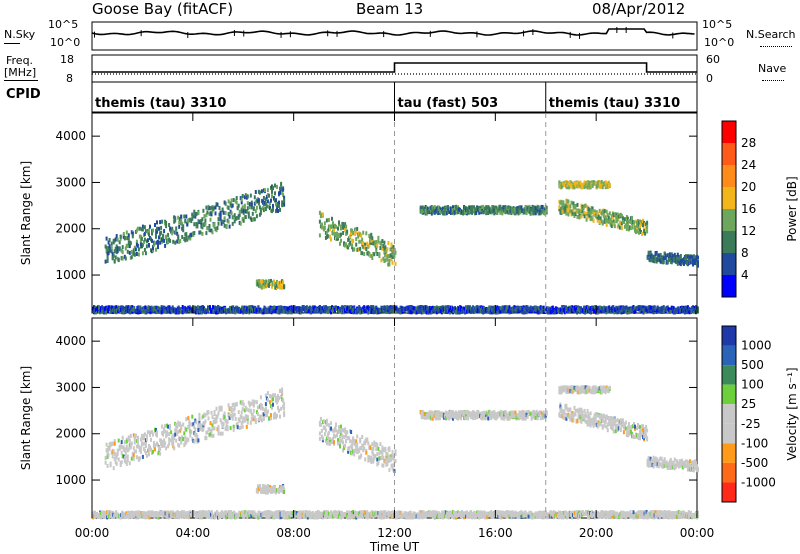 The height and width of the screenshot is (554, 800). I want to click on nave-legend-line, so click(773, 80).